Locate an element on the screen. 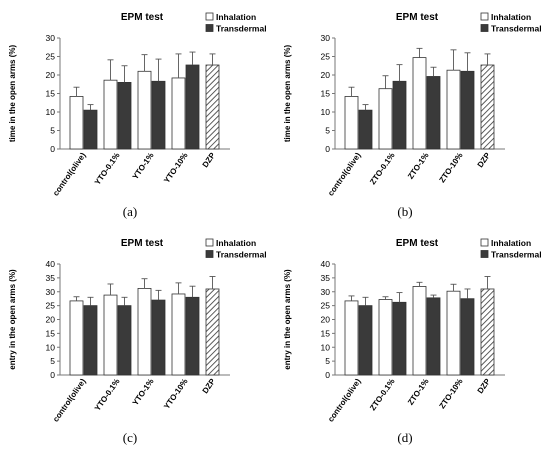 The width and height of the screenshot is (550, 454). x-tick-label: YTO-0.1% is located at coordinates (107, 169).